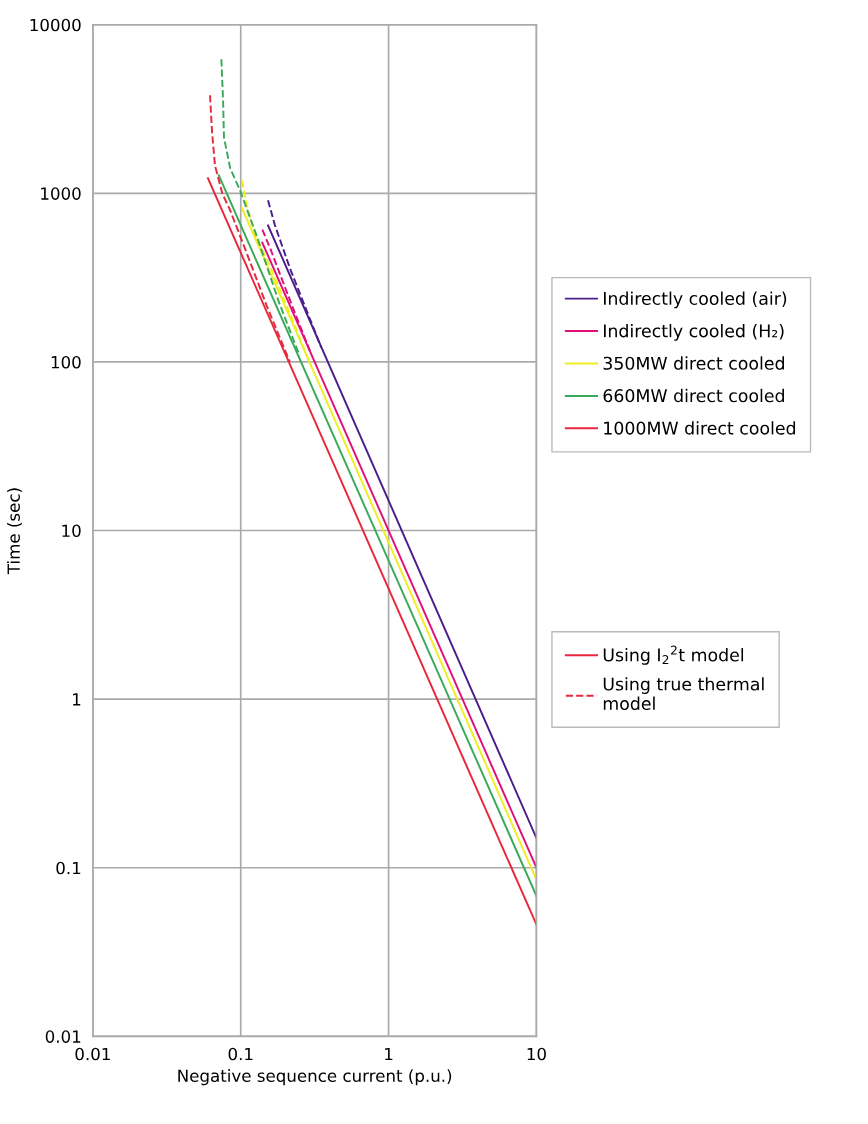 The width and height of the screenshot is (868, 1124). Describe the element at coordinates (66, 362) in the screenshot. I see `y-tick-label: 100` at that location.